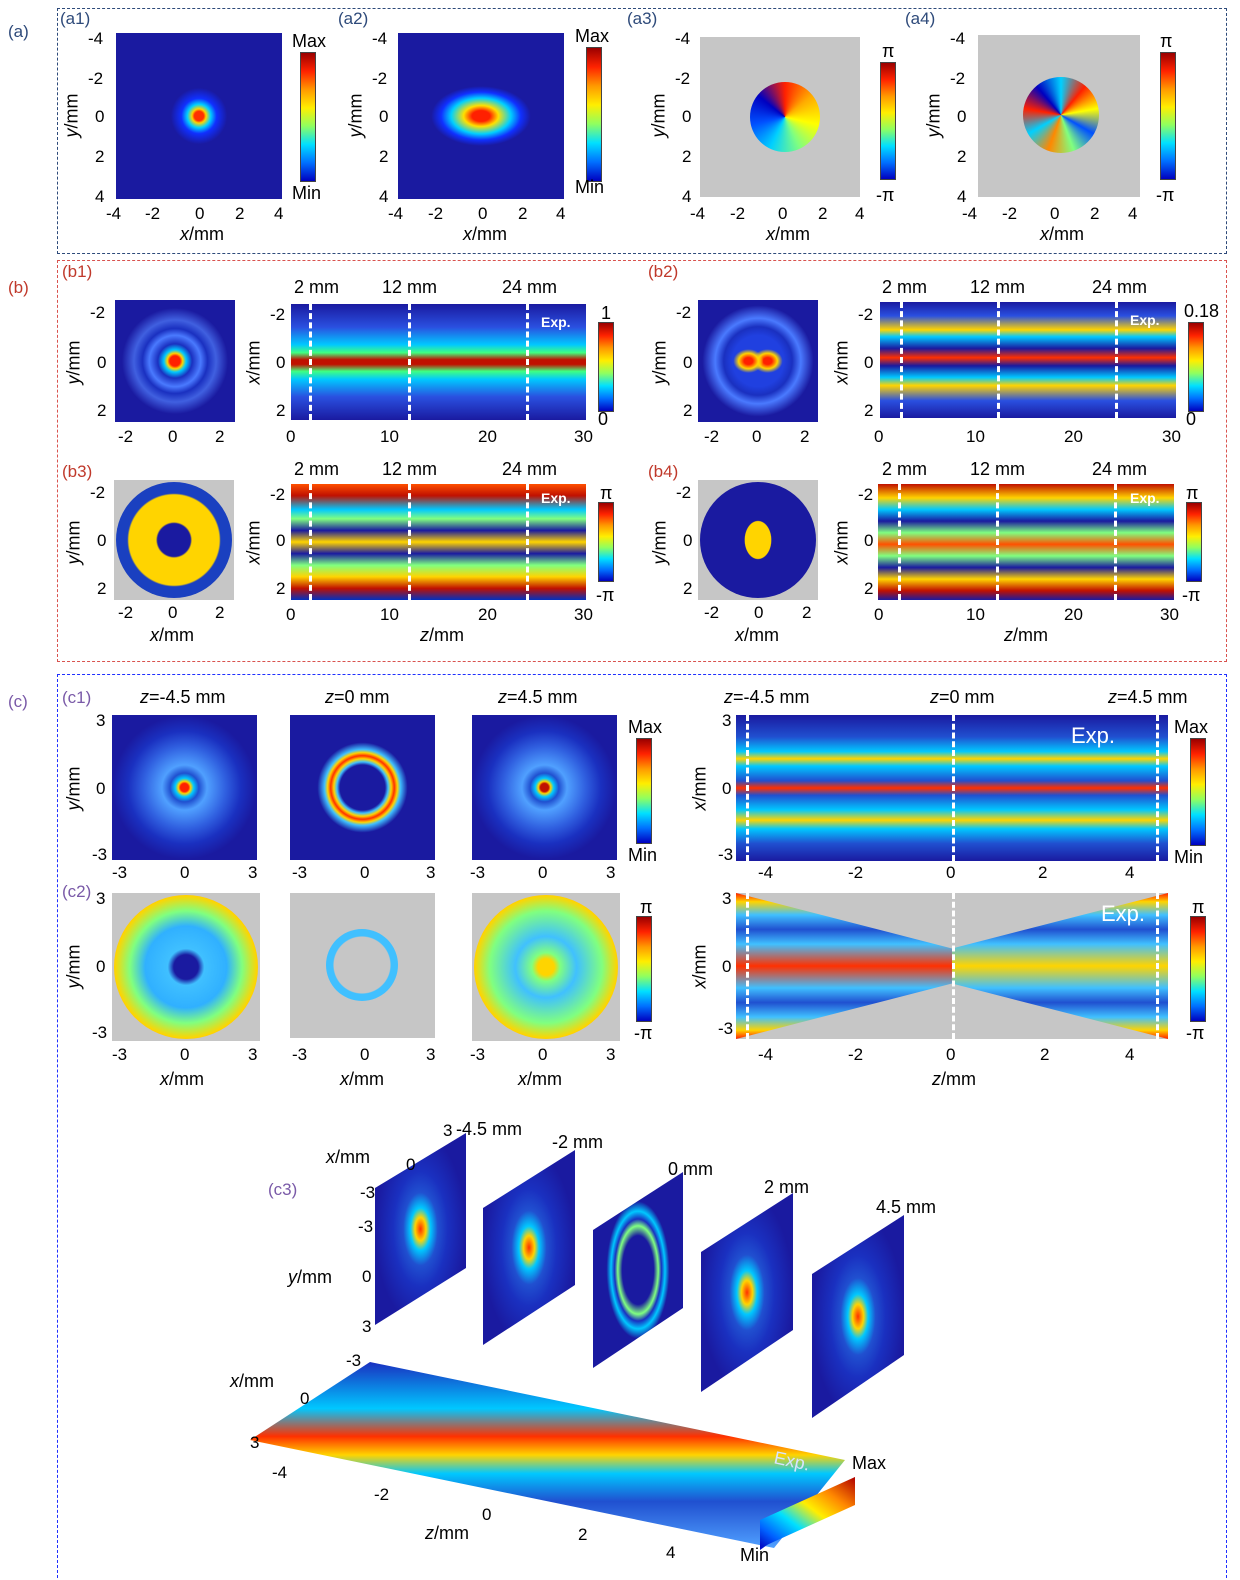 This screenshot has width=1240, height=1580. I want to click on c2-marker-neg45, so click(747, 966).